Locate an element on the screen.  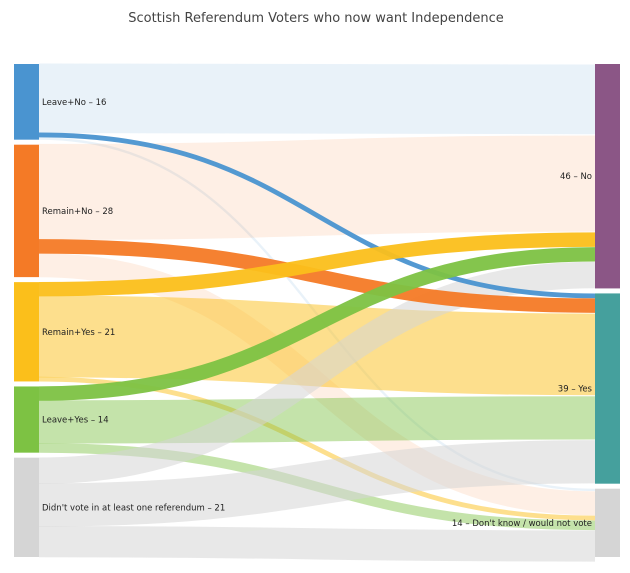
node-label-no: 46 – No is located at coordinates (576, 177).